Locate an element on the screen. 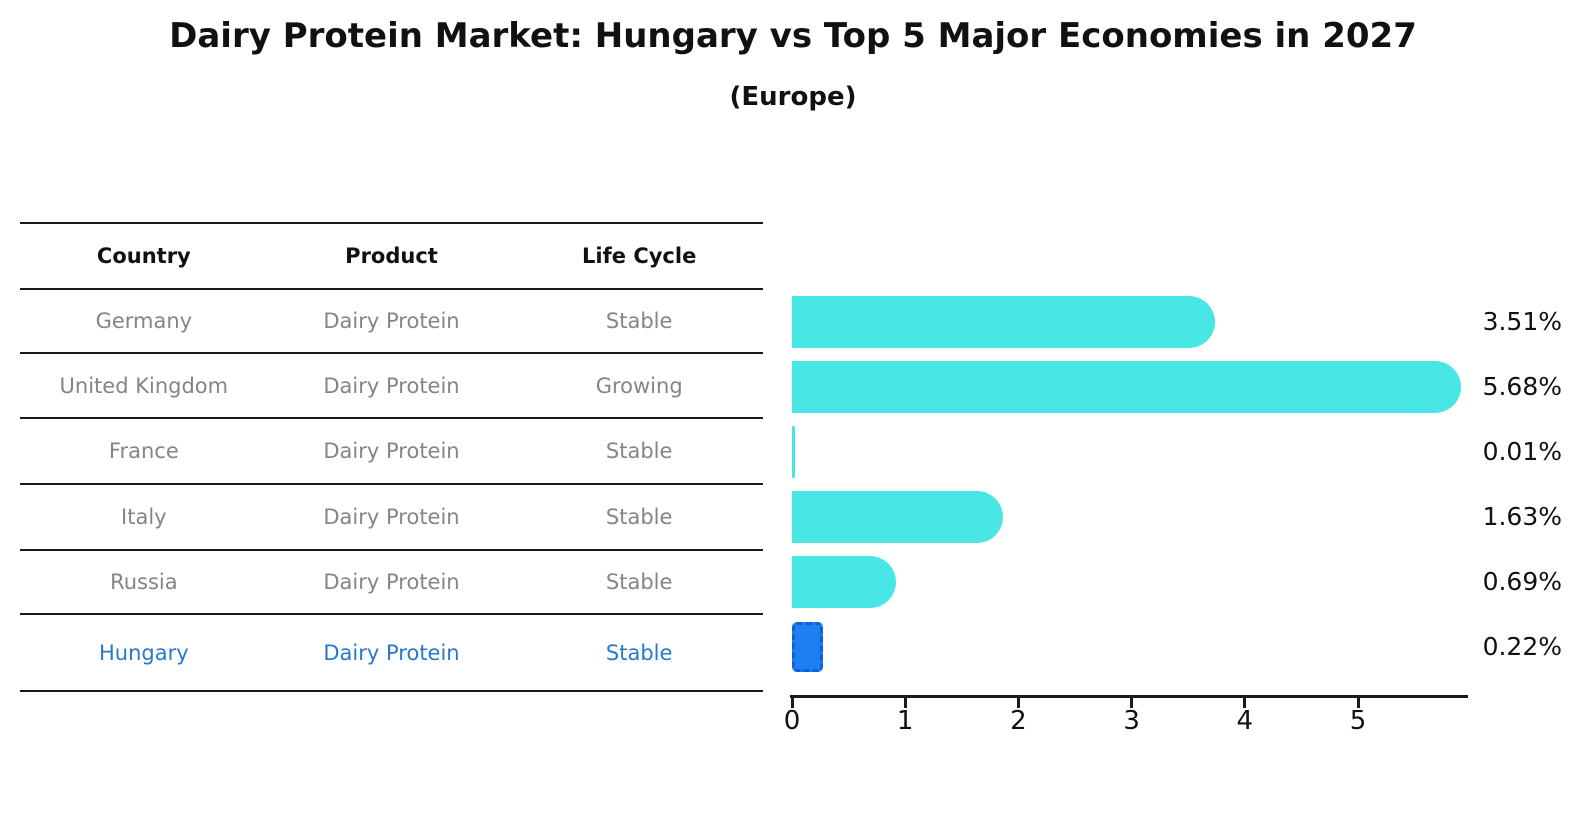 The width and height of the screenshot is (1586, 823). col-header-life-cycle: Life Cycle is located at coordinates (639, 256).